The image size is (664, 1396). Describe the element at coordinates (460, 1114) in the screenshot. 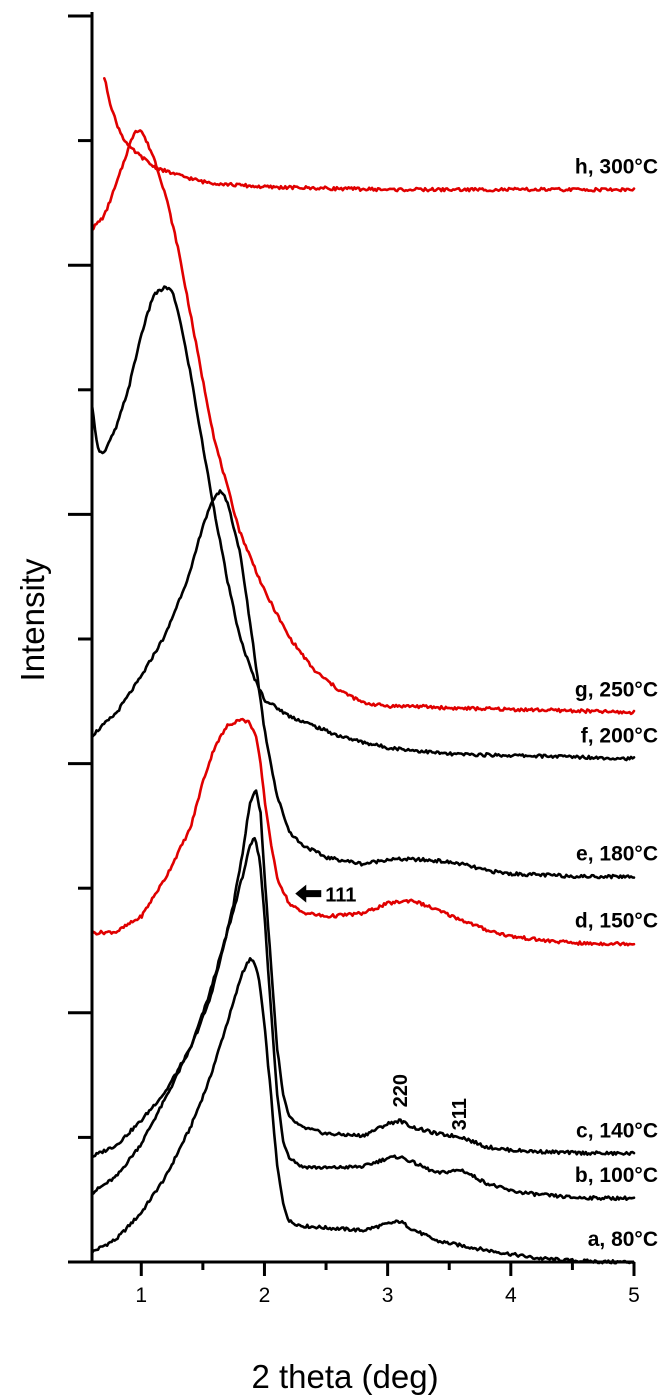

I see `peak-label: 311` at that location.